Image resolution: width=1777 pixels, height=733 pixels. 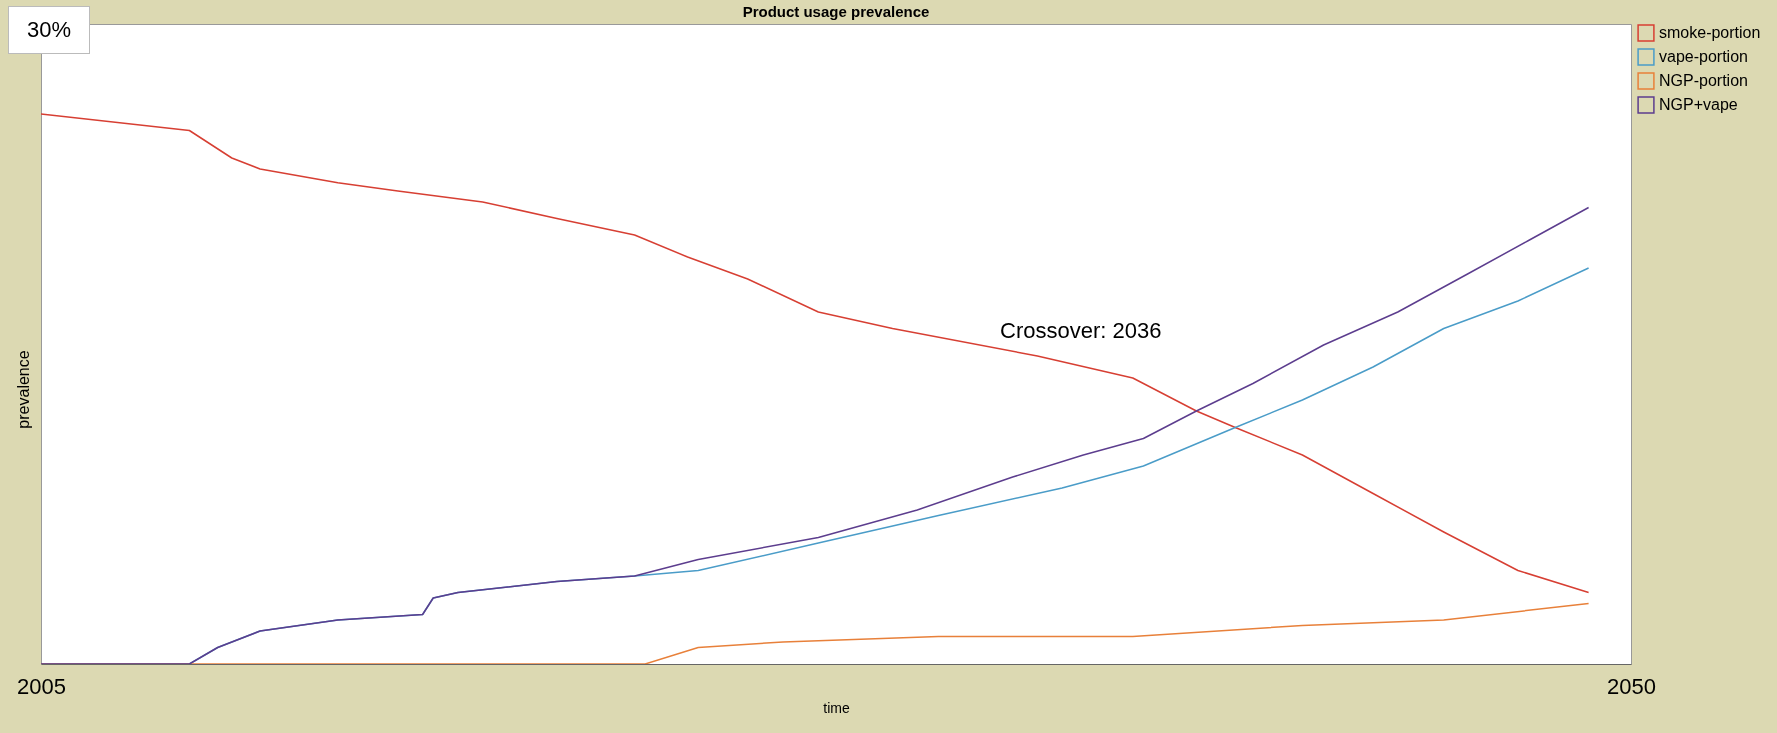 I want to click on legend-label: smoke-portion, so click(x=1710, y=32).